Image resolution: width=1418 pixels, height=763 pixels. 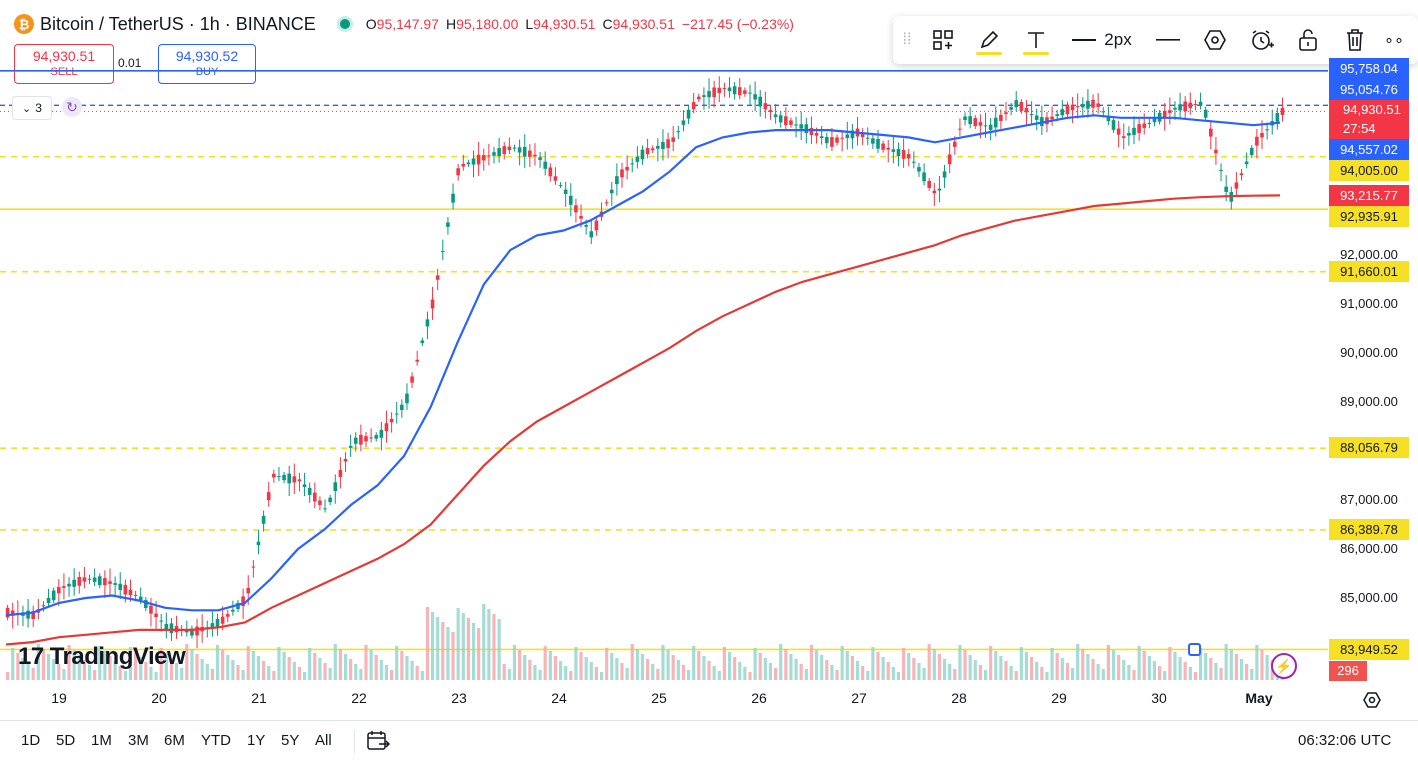 What do you see at coordinates (1372, 700) in the screenshot?
I see `chart-settings-gear-icon` at bounding box center [1372, 700].